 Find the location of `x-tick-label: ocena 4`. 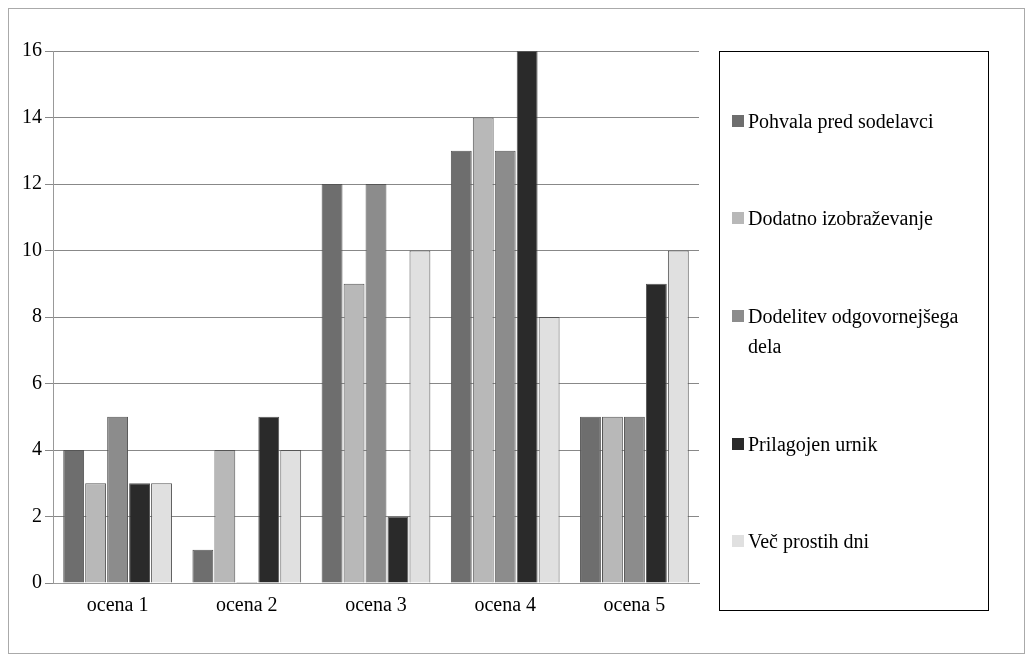

x-tick-label: ocena 4 is located at coordinates (505, 604).